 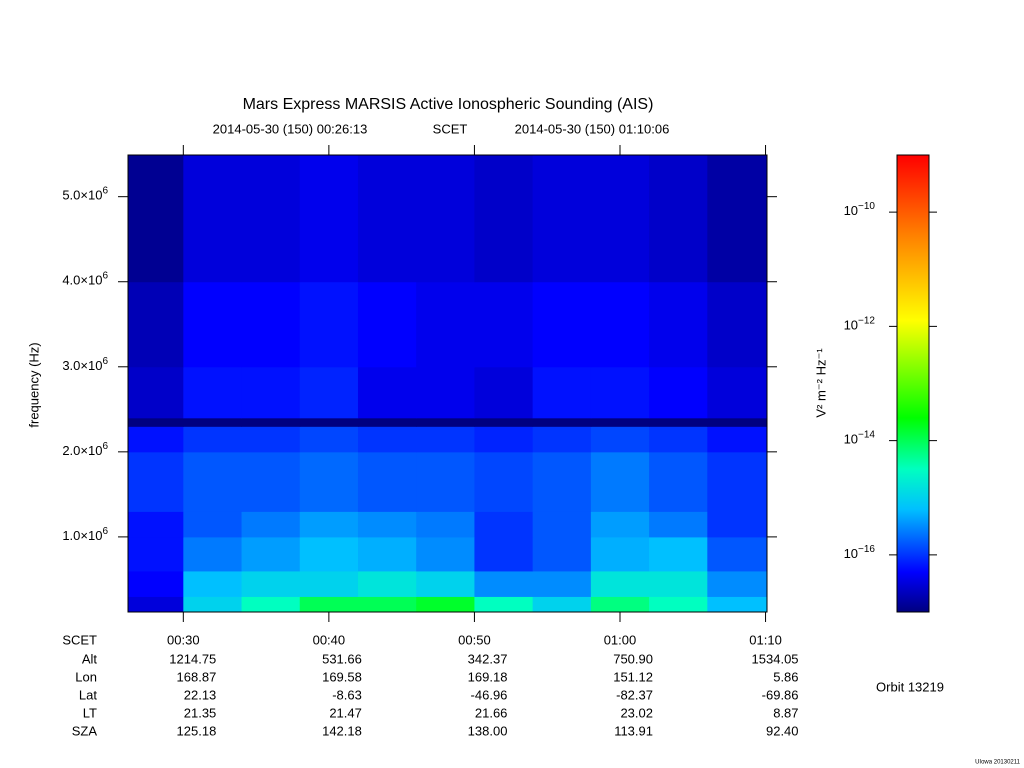 I want to click on y-tick-label-base: 4.0×10, so click(x=82, y=280).